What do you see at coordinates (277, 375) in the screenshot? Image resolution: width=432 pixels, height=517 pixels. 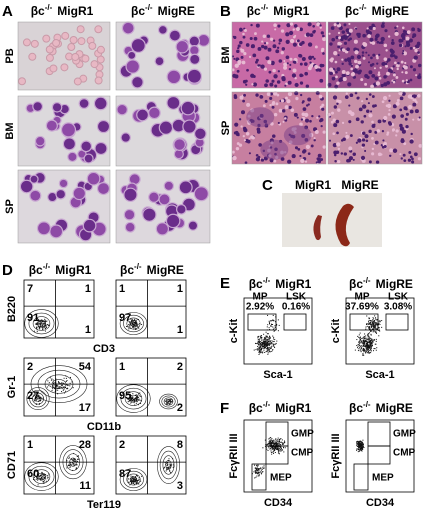 I see `x-axis-label: Sca-1` at bounding box center [277, 375].